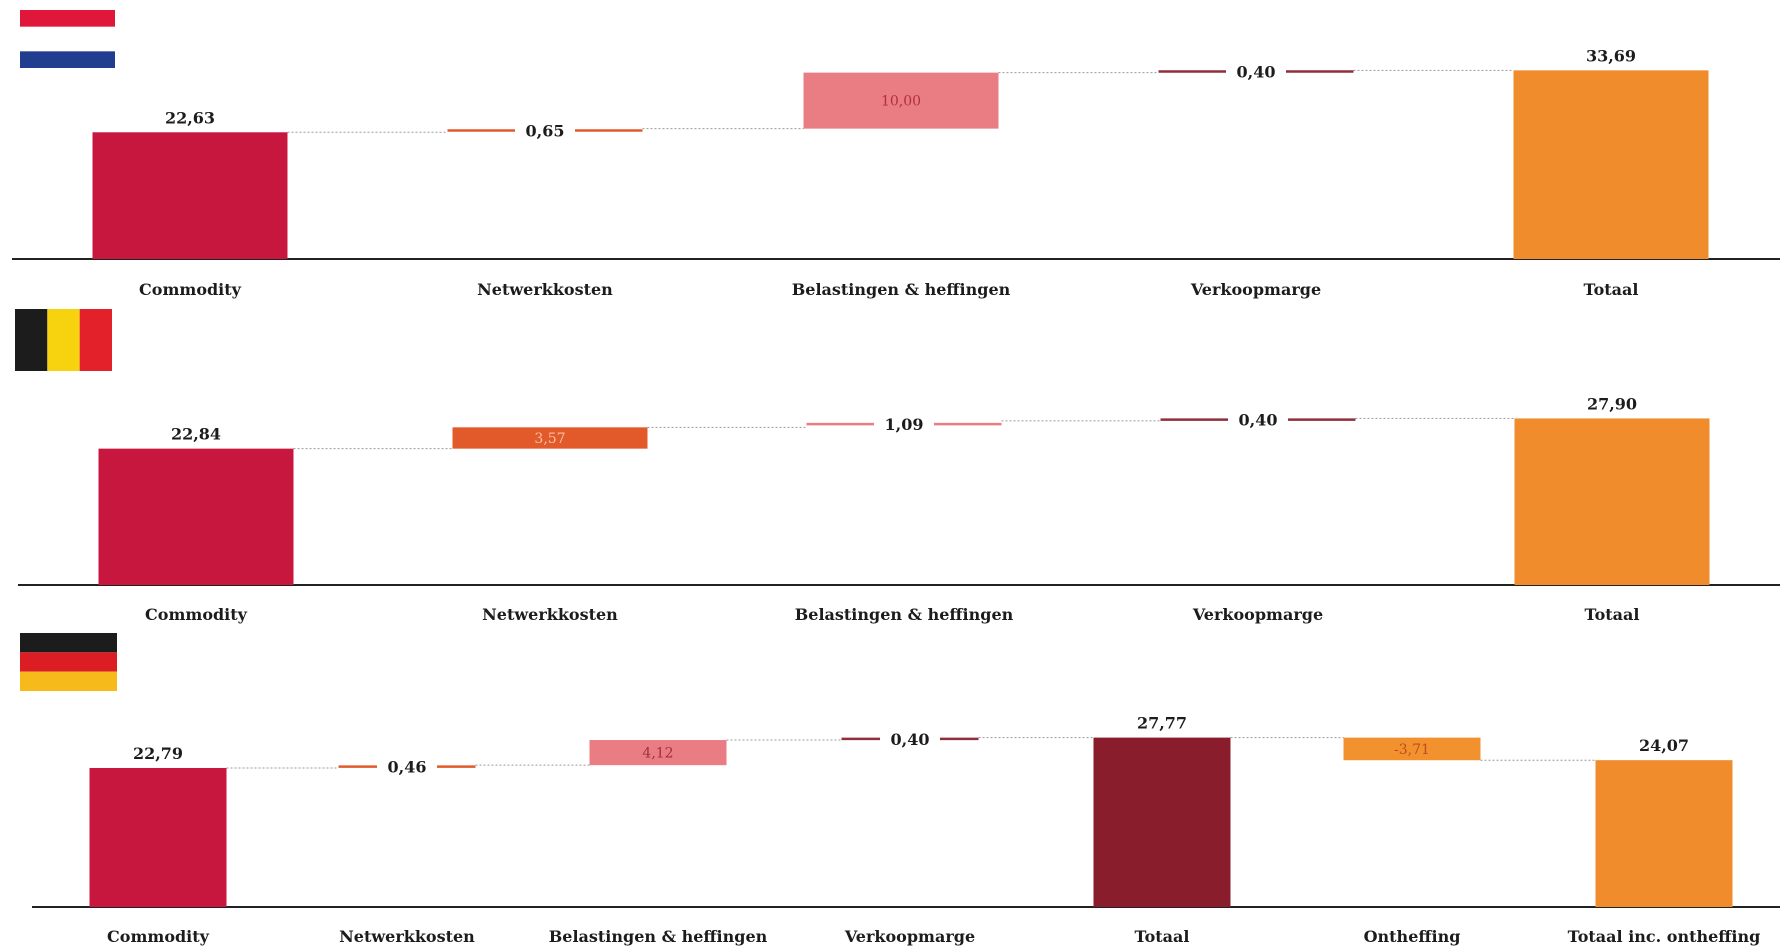  Describe the element at coordinates (158, 753) in the screenshot. I see `data-label: 22,79` at that location.